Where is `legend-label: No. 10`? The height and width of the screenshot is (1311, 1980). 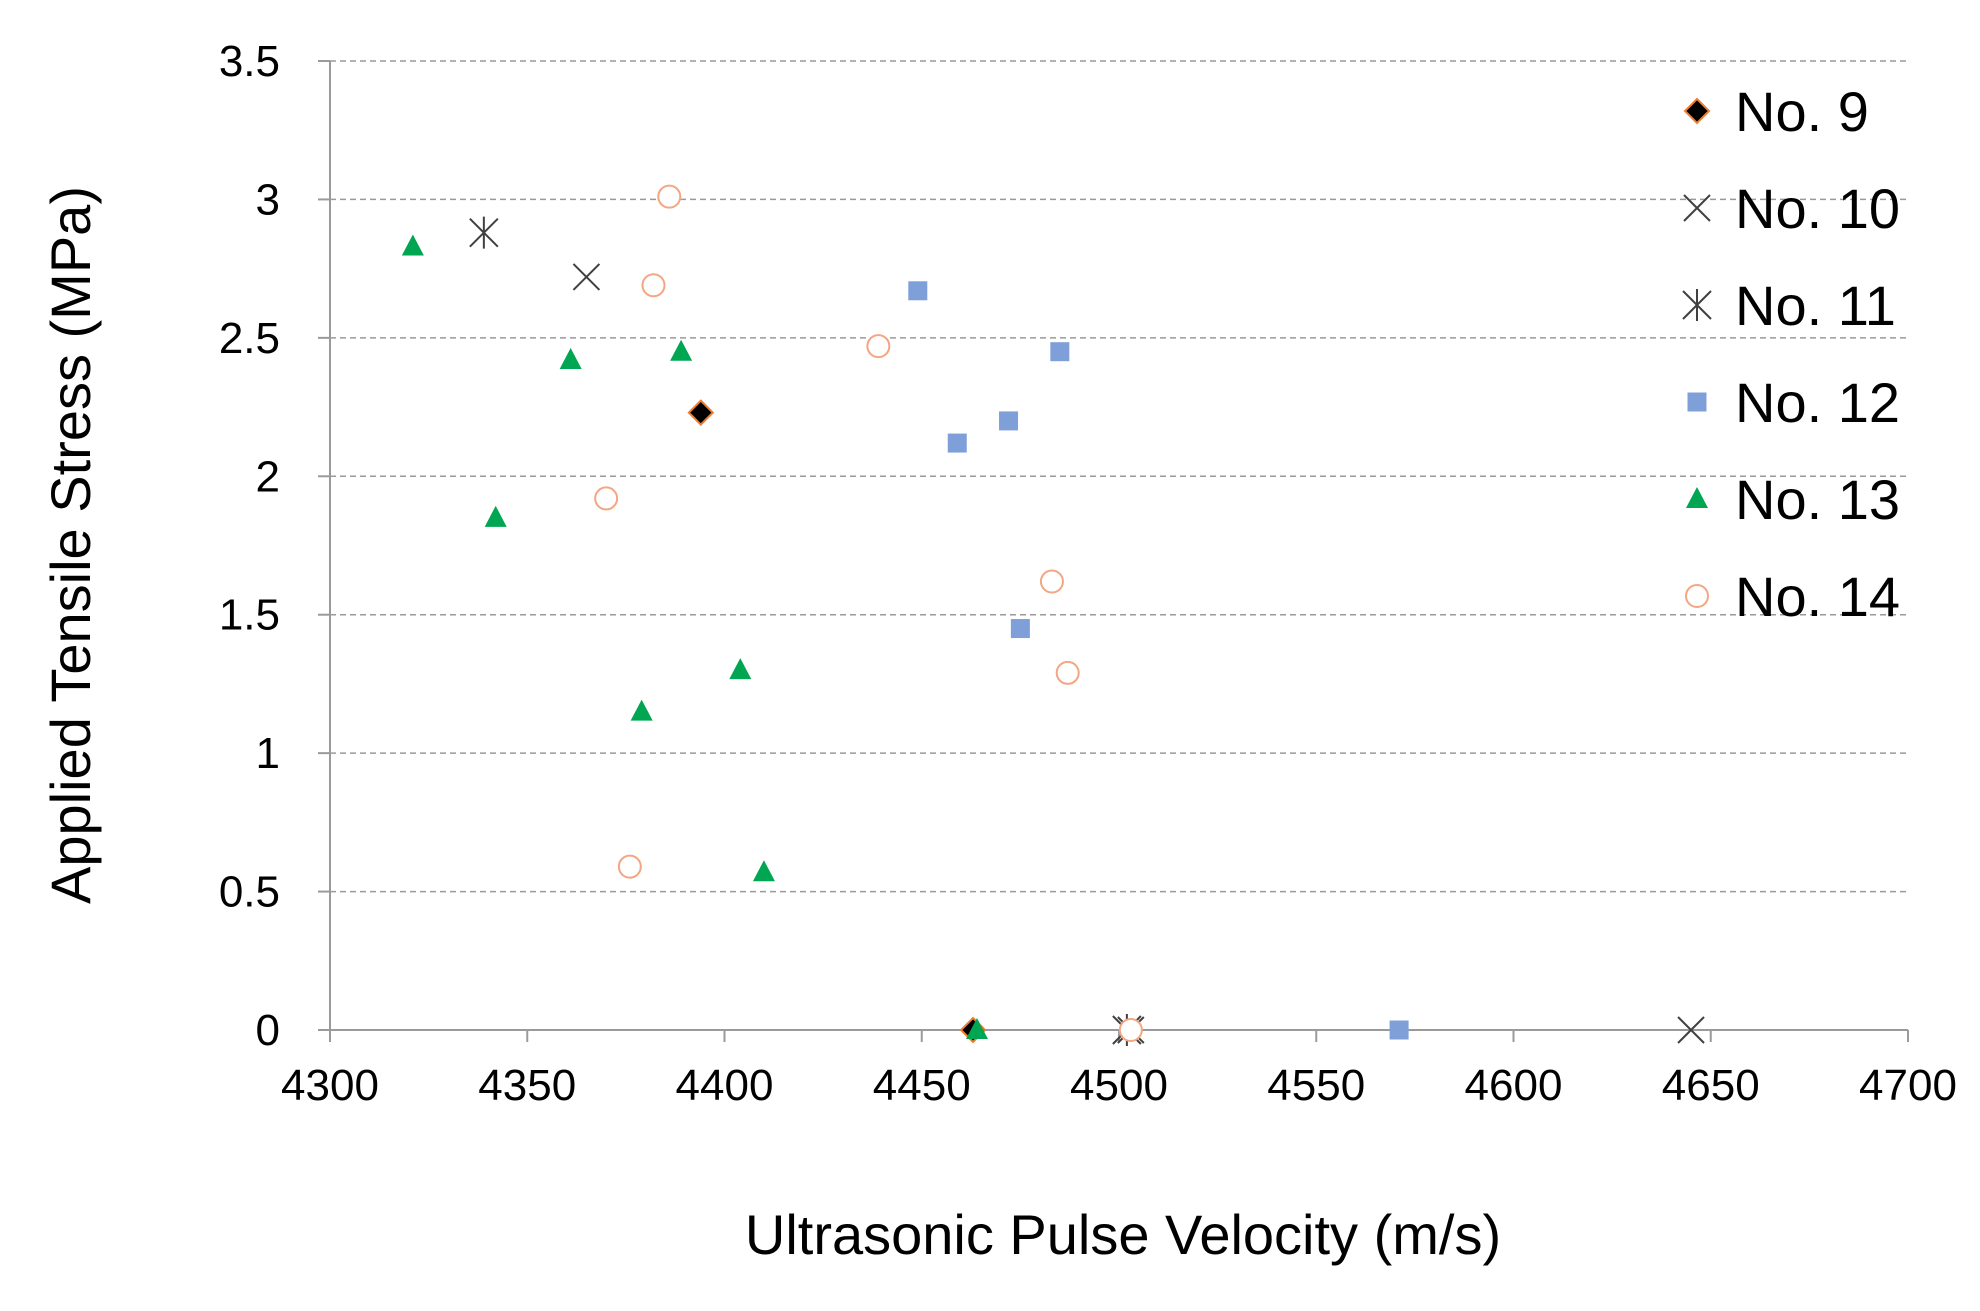 legend-label: No. 10 is located at coordinates (1817, 208).